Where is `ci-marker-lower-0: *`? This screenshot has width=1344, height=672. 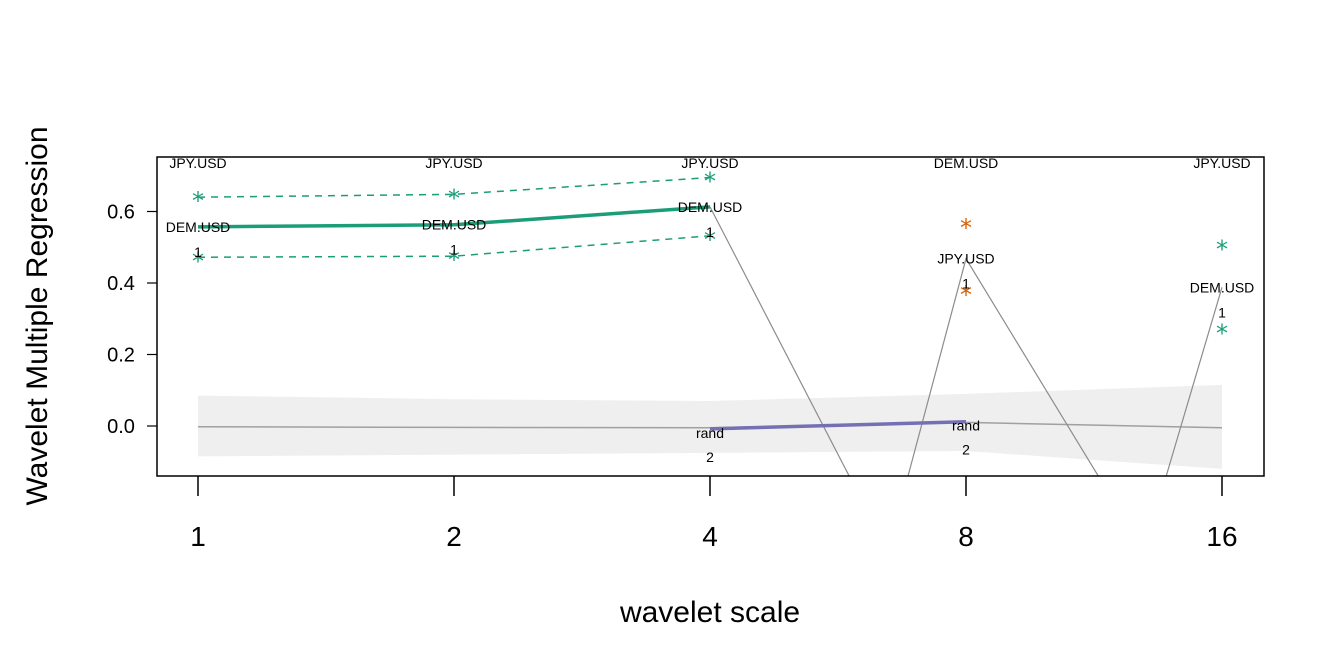
ci-marker-lower-0: * is located at coordinates (198, 261).